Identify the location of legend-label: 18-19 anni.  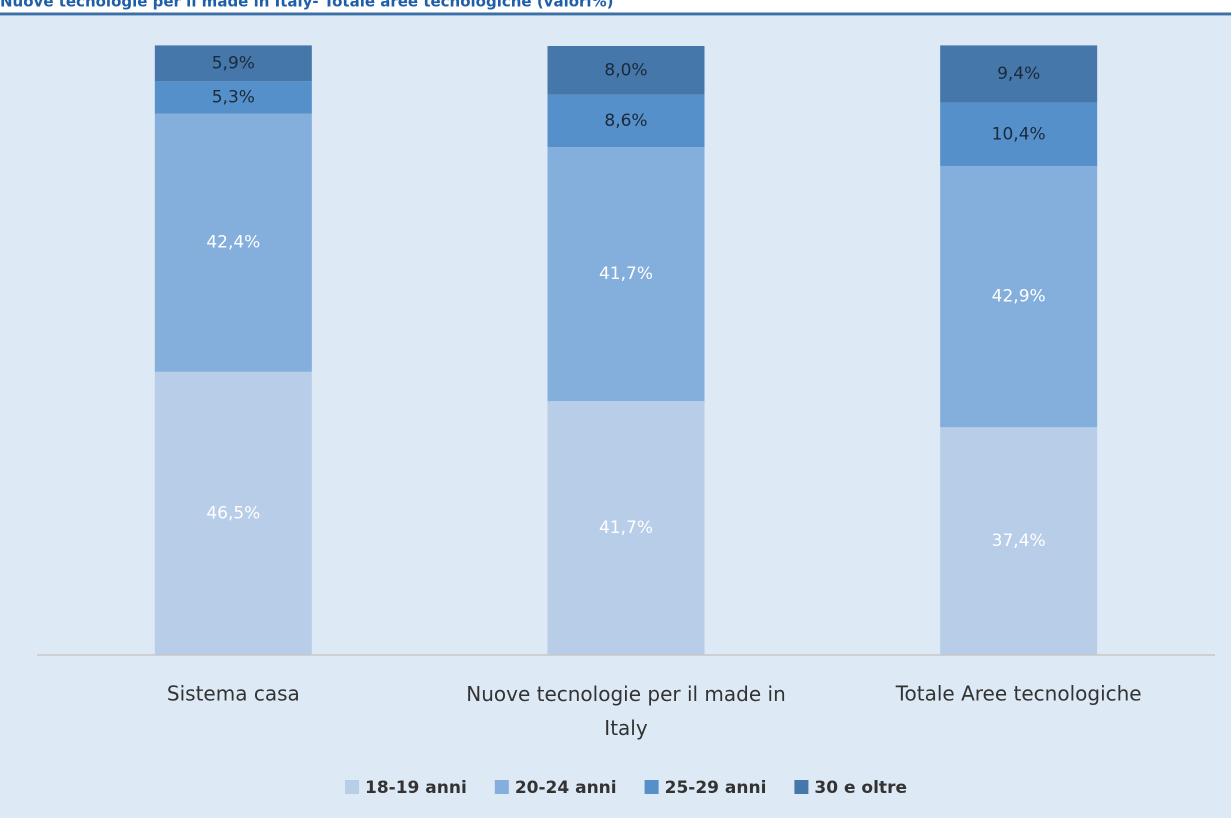
(416, 788).